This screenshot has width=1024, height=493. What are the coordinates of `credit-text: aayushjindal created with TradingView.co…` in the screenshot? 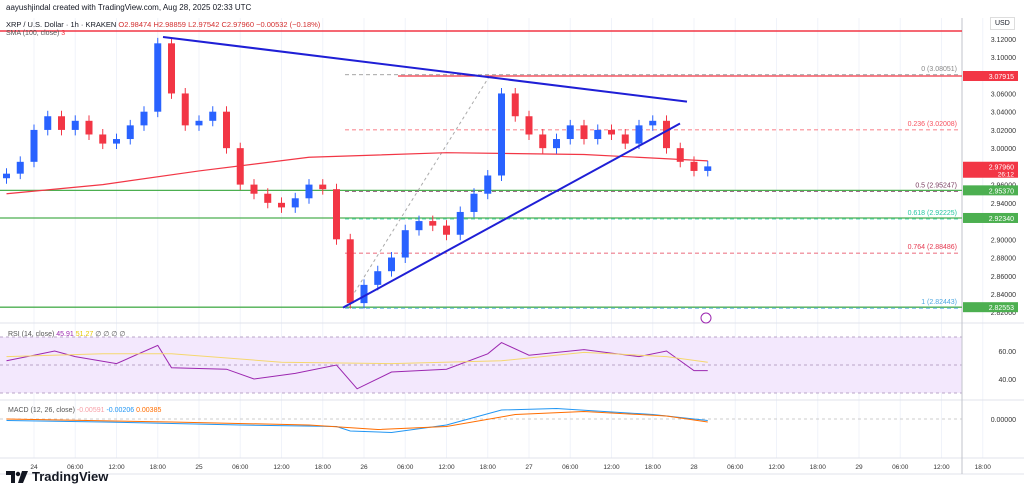 It's located at (129, 7).